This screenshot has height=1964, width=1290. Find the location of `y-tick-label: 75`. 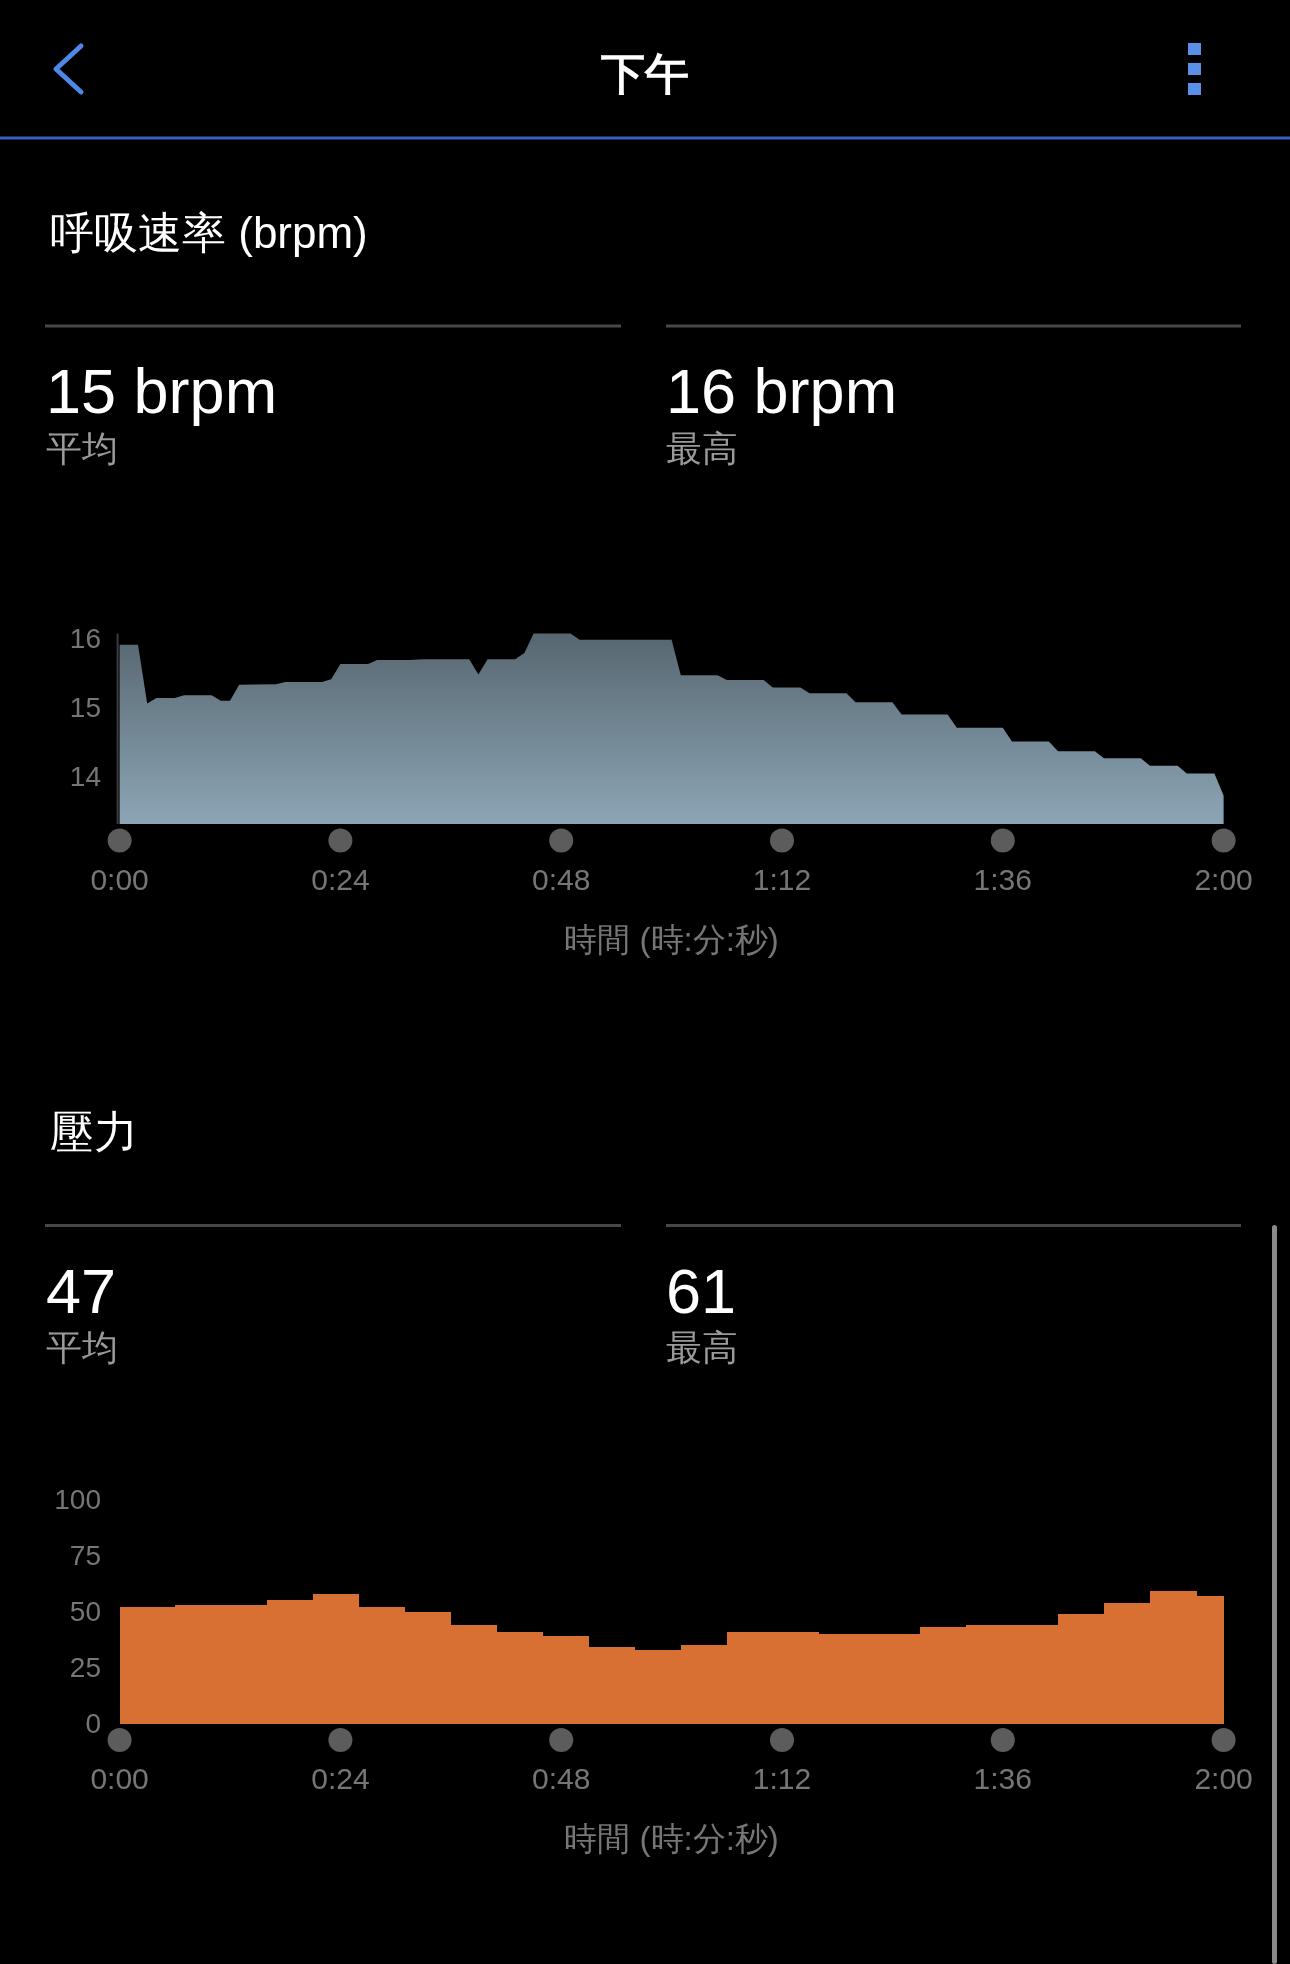

y-tick-label: 75 is located at coordinates (85, 1555).